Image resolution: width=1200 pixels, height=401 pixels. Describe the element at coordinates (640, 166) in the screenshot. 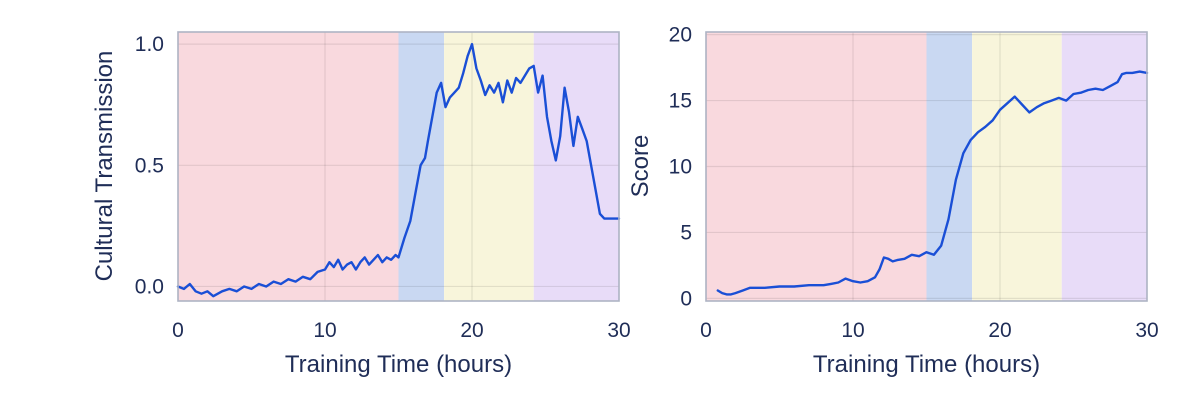

I see `y-axis-label: Score` at that location.